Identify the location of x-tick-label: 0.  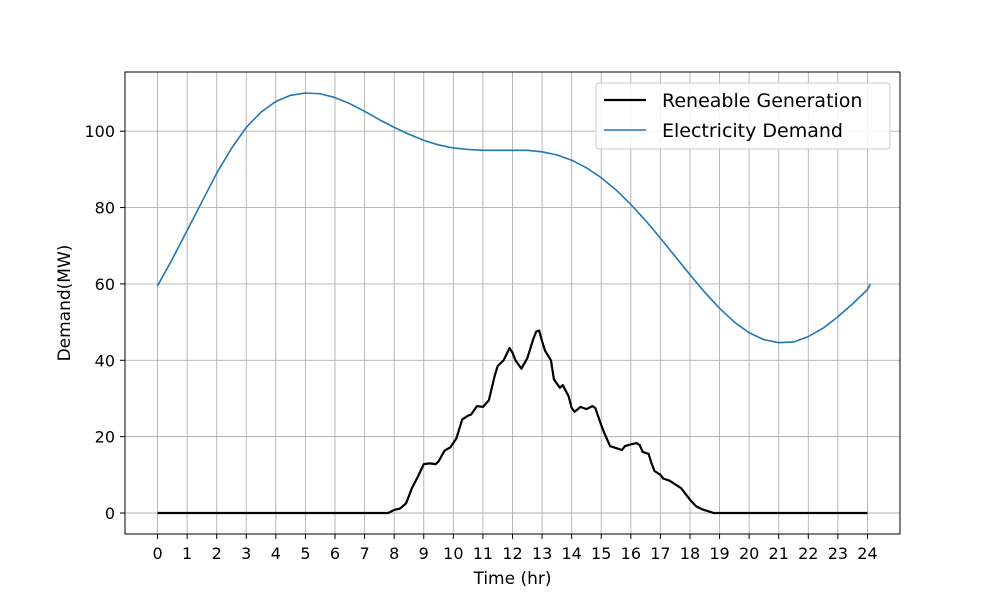
(157, 553).